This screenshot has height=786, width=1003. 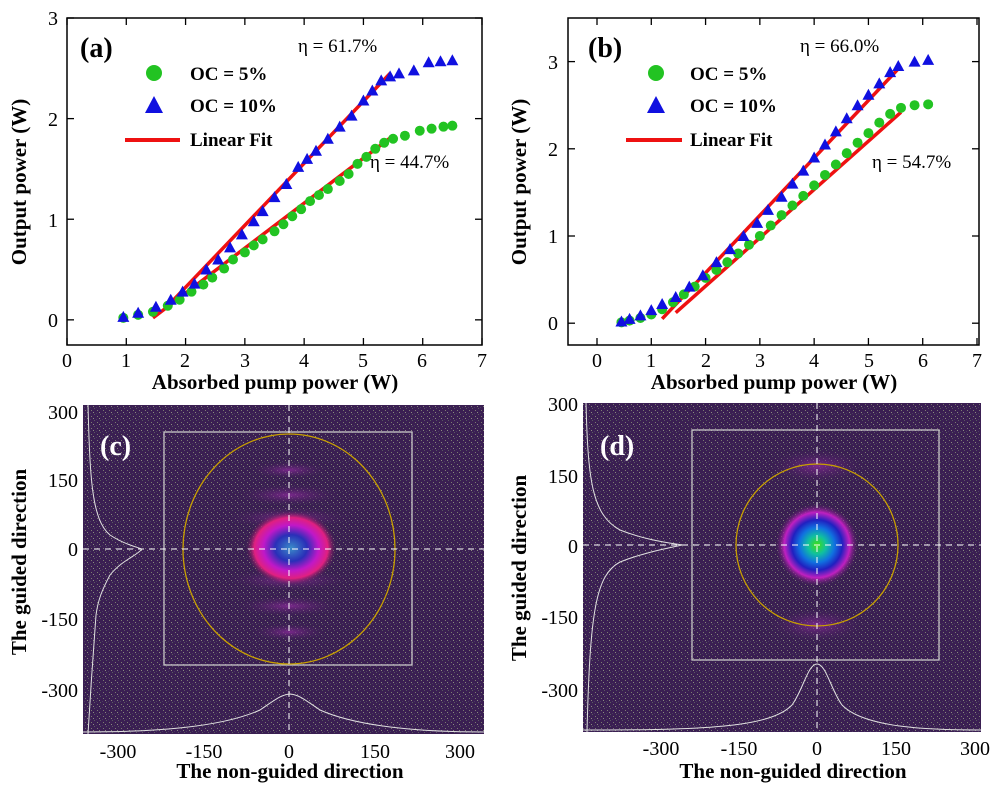 I want to click on efficiency-annotation: η = 44.7%, so click(x=409, y=162).